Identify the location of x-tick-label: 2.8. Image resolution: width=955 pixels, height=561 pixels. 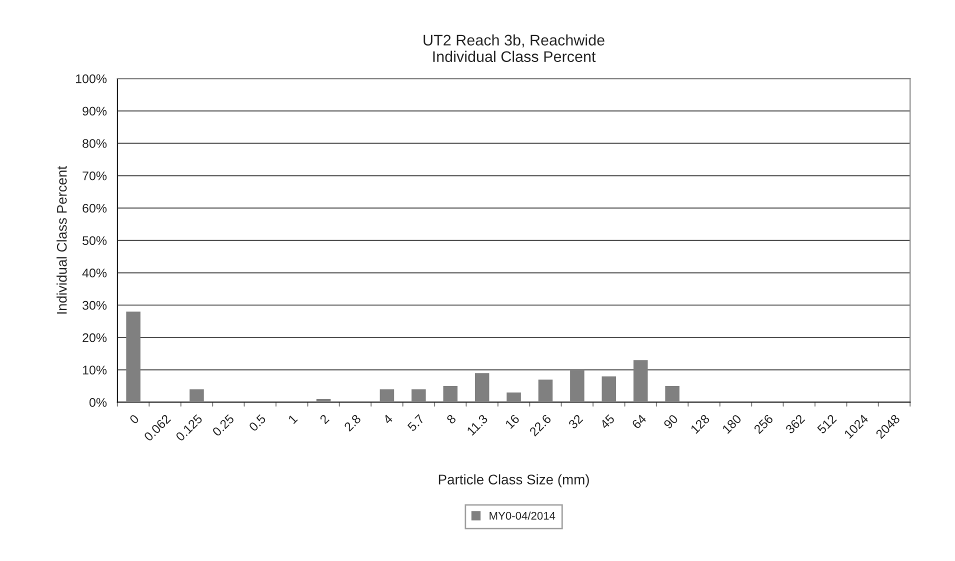
(353, 423).